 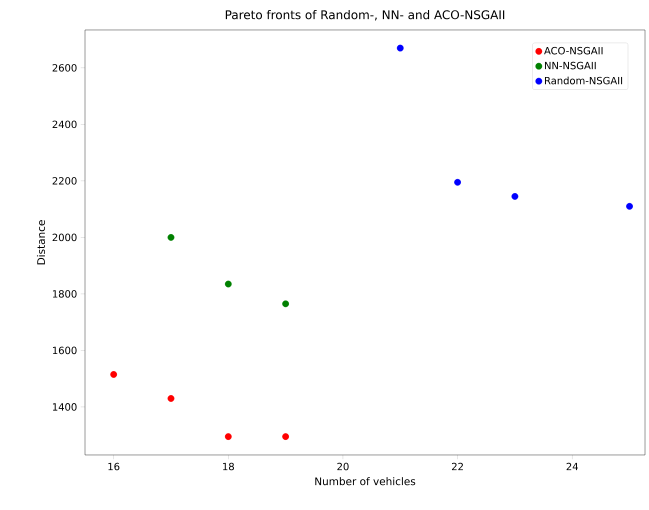 I want to click on x-axis-title: Number of vehicles, so click(x=365, y=481).